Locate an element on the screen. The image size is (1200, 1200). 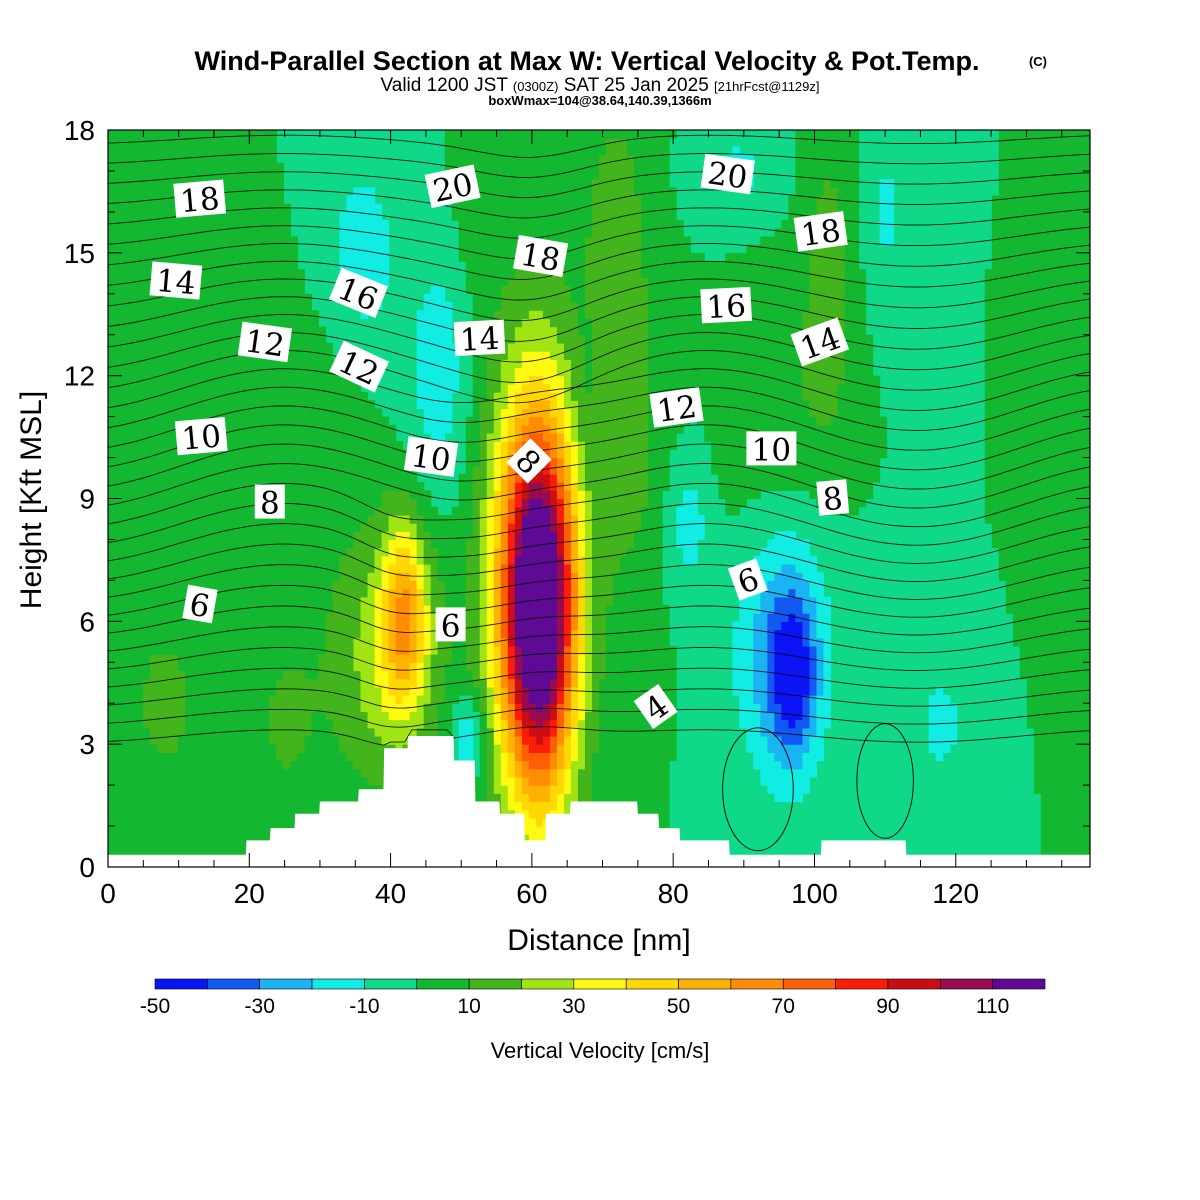
colorbar-swatch is located at coordinates (705, 984).